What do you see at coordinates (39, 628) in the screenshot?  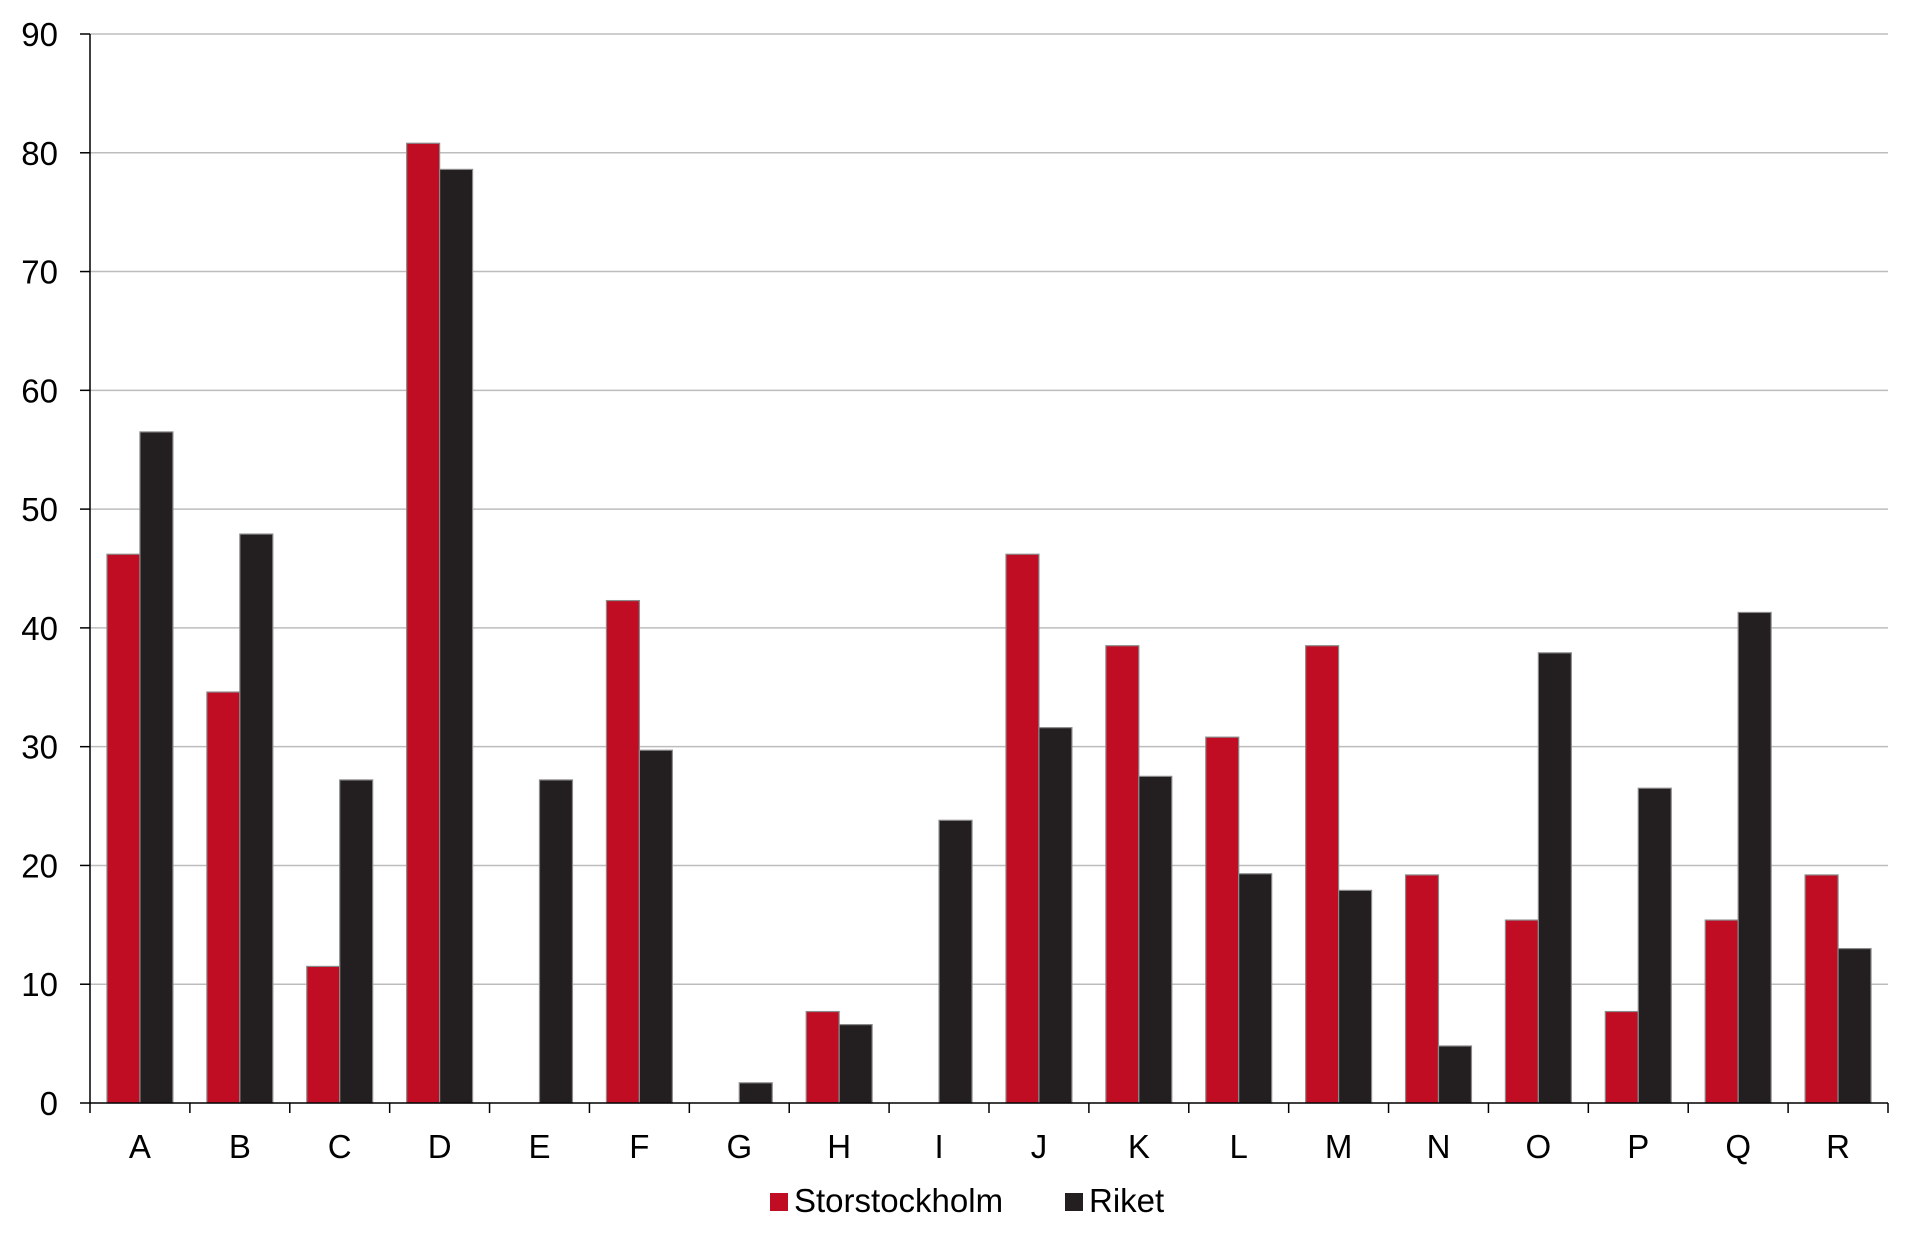 I see `y-tick-label: 40` at bounding box center [39, 628].